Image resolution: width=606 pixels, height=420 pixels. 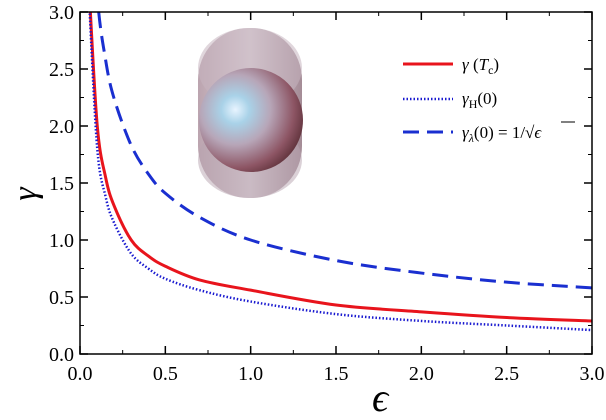 I want to click on y-tick-label: 0.5, so click(x=61, y=298).